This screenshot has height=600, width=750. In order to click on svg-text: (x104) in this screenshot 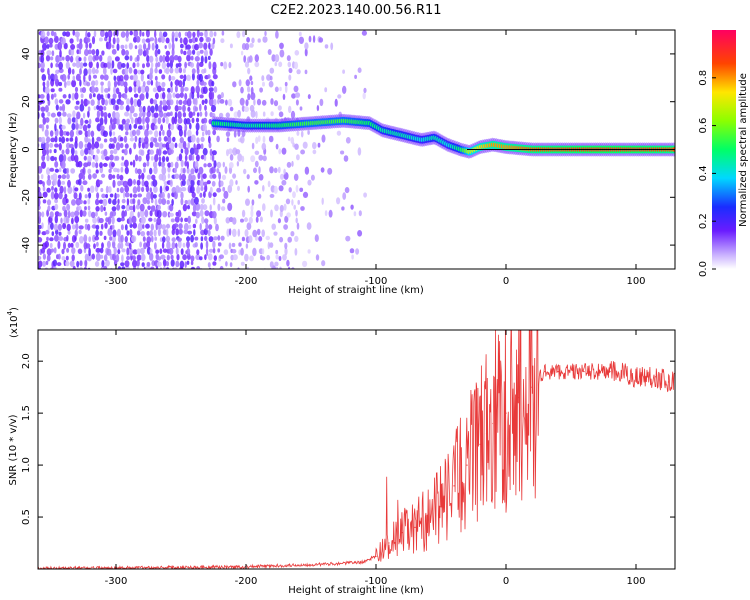, I will do `click(13, 322)`.